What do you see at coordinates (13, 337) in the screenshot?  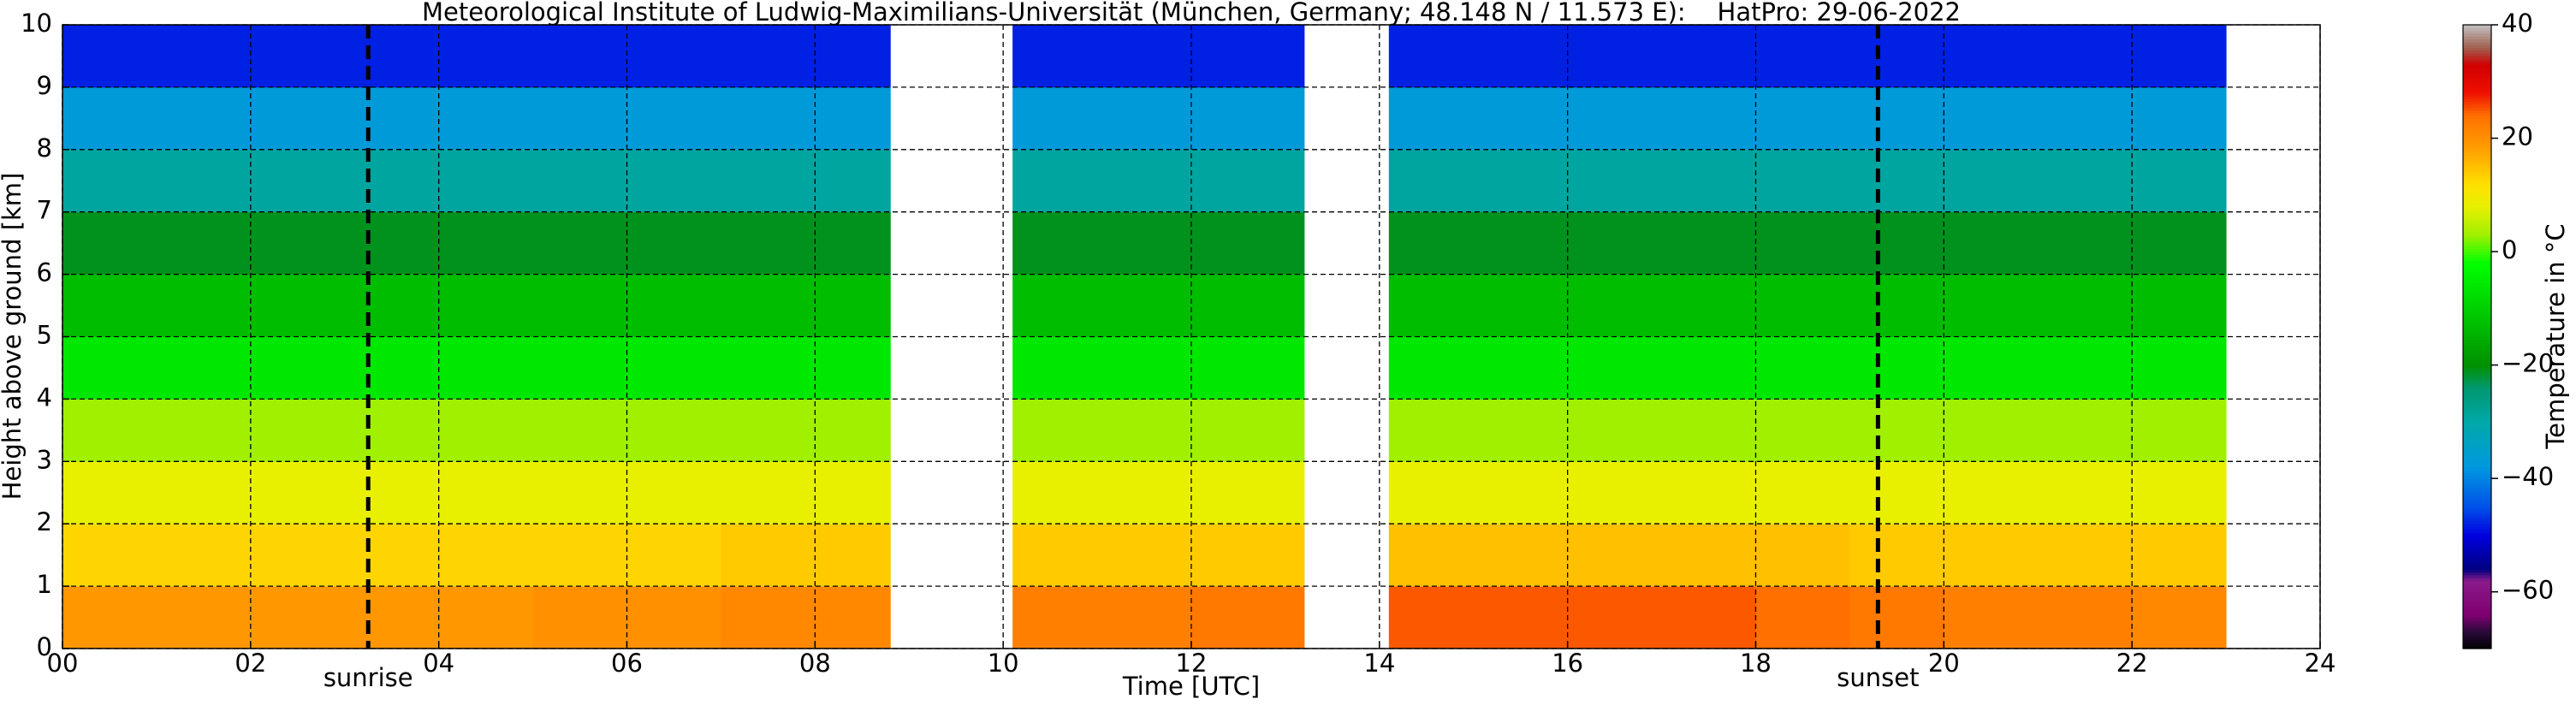 I see `y-axis-label: Height above ground [km]` at bounding box center [13, 337].